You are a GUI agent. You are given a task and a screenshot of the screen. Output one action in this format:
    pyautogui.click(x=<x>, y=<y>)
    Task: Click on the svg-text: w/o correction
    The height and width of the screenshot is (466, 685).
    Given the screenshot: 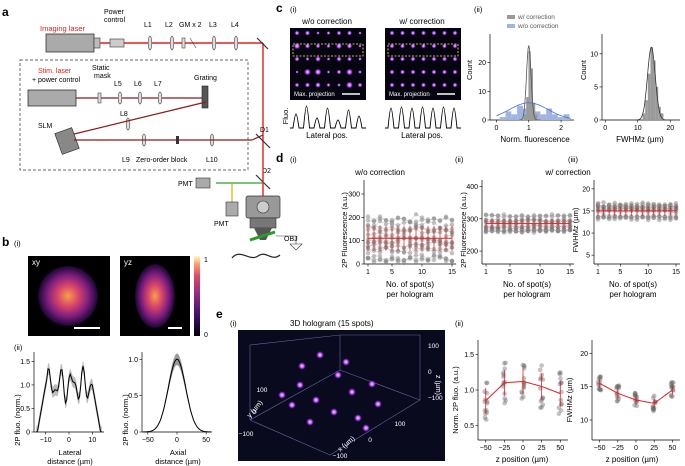 What is the action you would take?
    pyautogui.click(x=326, y=21)
    